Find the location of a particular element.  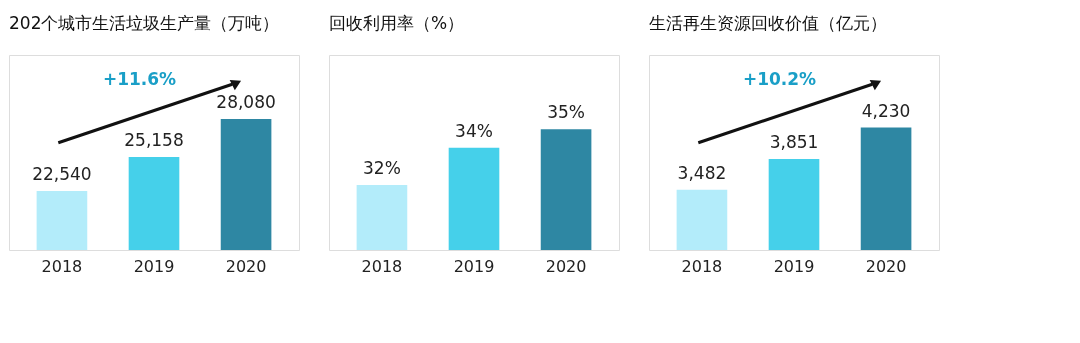

annotation: +10.2% is located at coordinates (779, 79).